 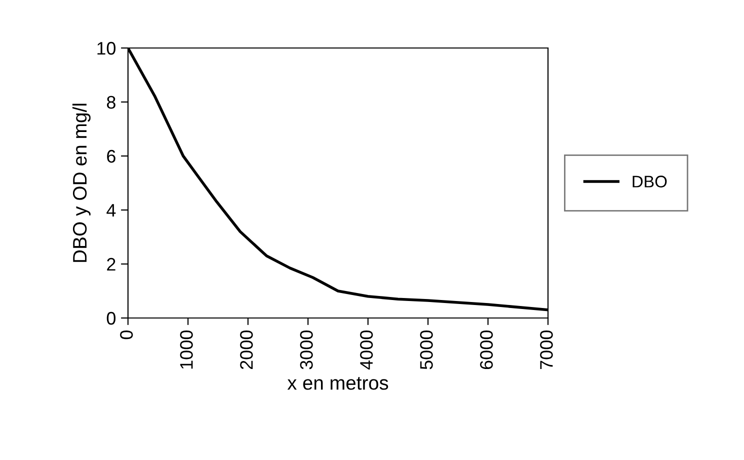 What do you see at coordinates (366, 350) in the screenshot?
I see `x-tick-label: 4000` at bounding box center [366, 350].